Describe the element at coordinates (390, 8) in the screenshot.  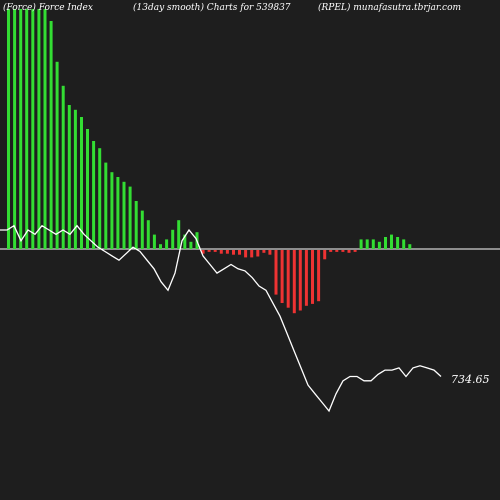
I see `chart-header-right: (RPEL) munafasutra.tbrjar.com` at that location.